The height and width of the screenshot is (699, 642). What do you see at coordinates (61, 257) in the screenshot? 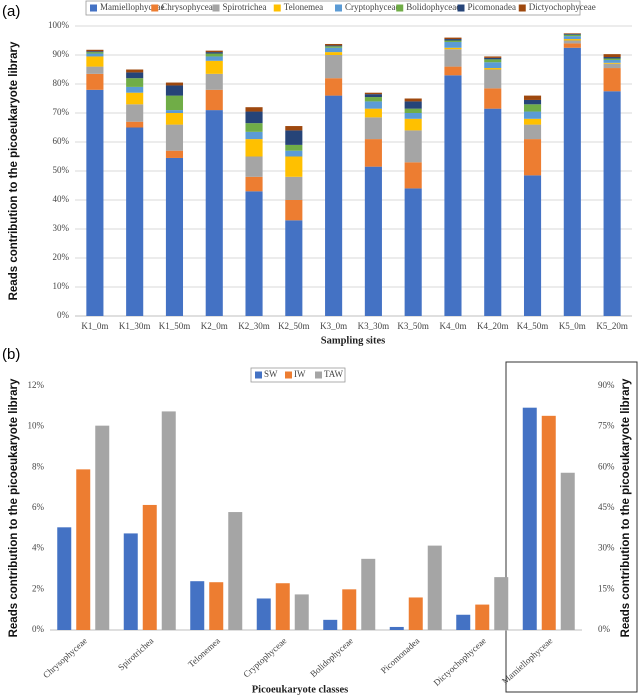
I see `y-tick-label: 20%` at bounding box center [61, 257].